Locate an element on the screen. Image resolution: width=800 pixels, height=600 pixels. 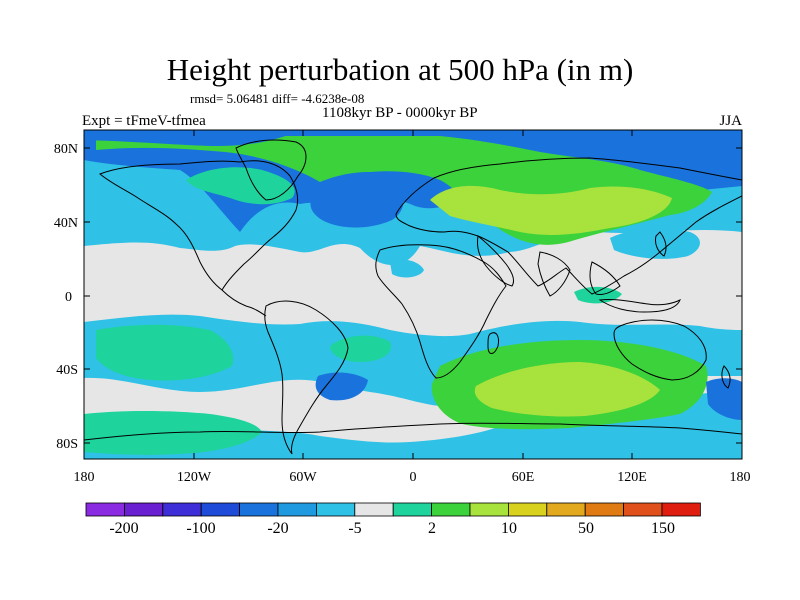
lon-tick-180-west: 180 is located at coordinates (84, 477).